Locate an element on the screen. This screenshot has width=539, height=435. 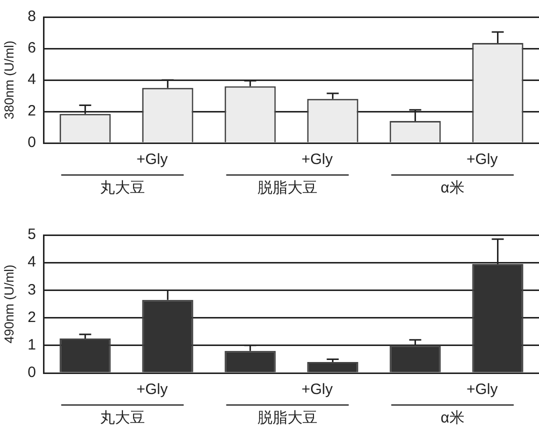
y-axis-title: 490nm (U/ml) is located at coordinates (8, 304).